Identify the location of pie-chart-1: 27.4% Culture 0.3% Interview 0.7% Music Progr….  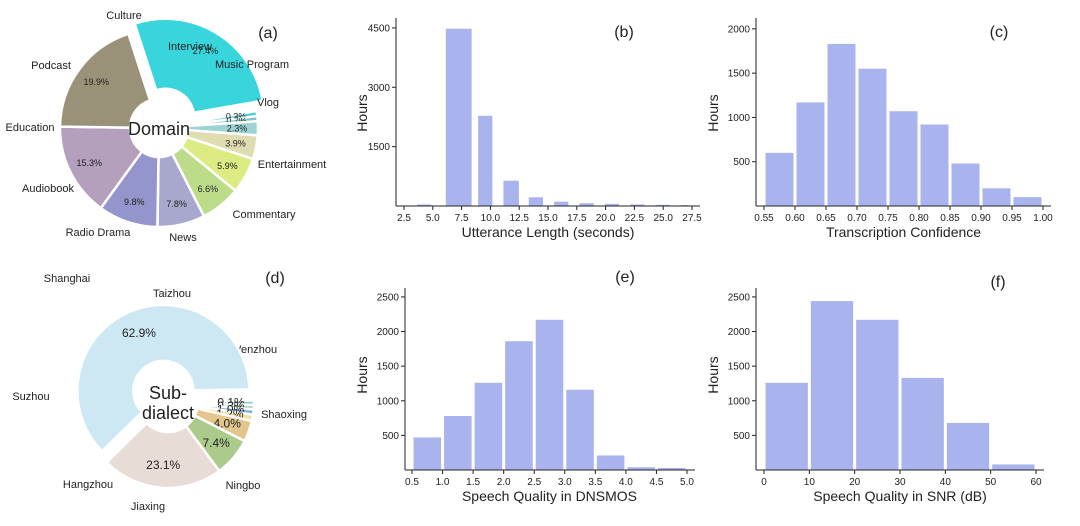
(166, 127).